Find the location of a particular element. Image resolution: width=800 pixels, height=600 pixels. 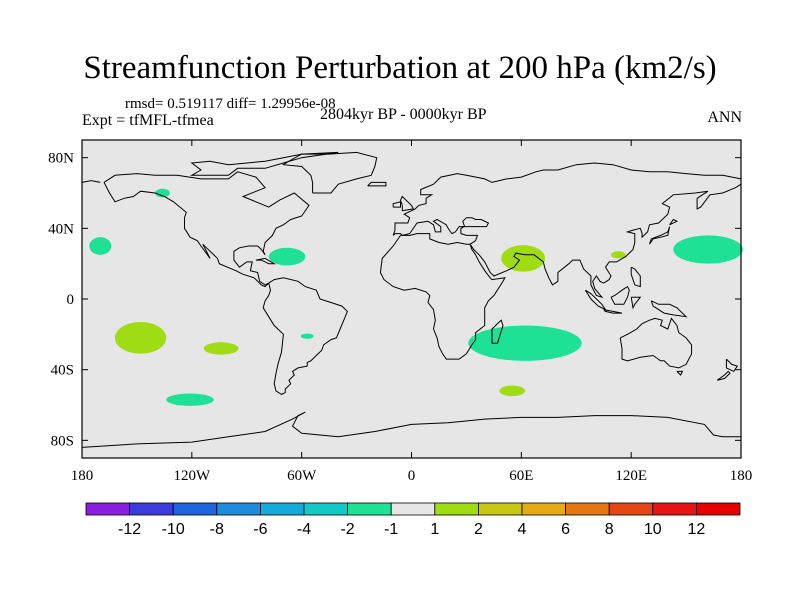

x-tick-label: 0 is located at coordinates (412, 476).